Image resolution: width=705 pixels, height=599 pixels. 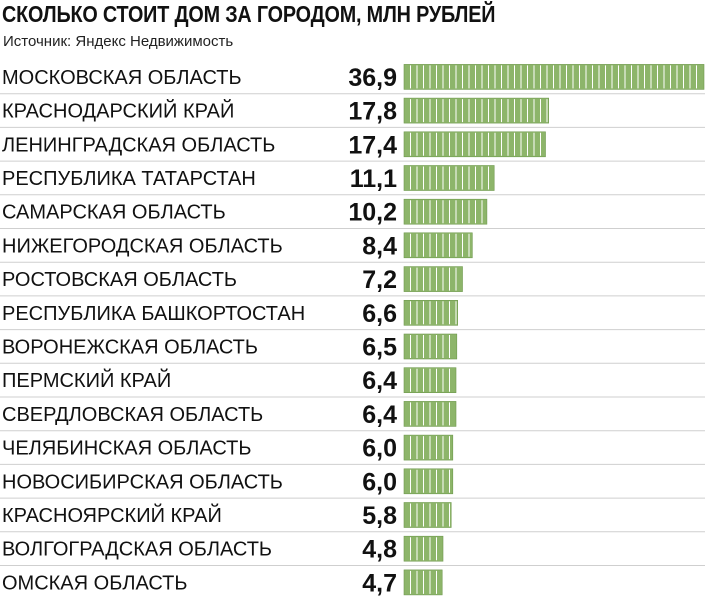 I want to click on category-label: НОВОСИБИРСКАЯ ОБЛАСТЬ, so click(x=142, y=482).